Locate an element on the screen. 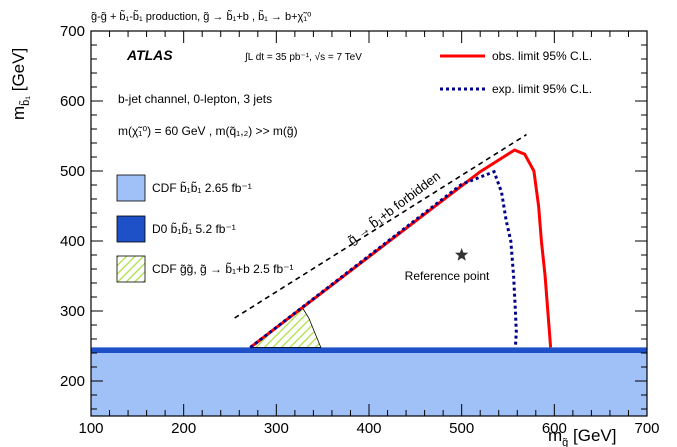  x-tick-label: 400 is located at coordinates (368, 428).